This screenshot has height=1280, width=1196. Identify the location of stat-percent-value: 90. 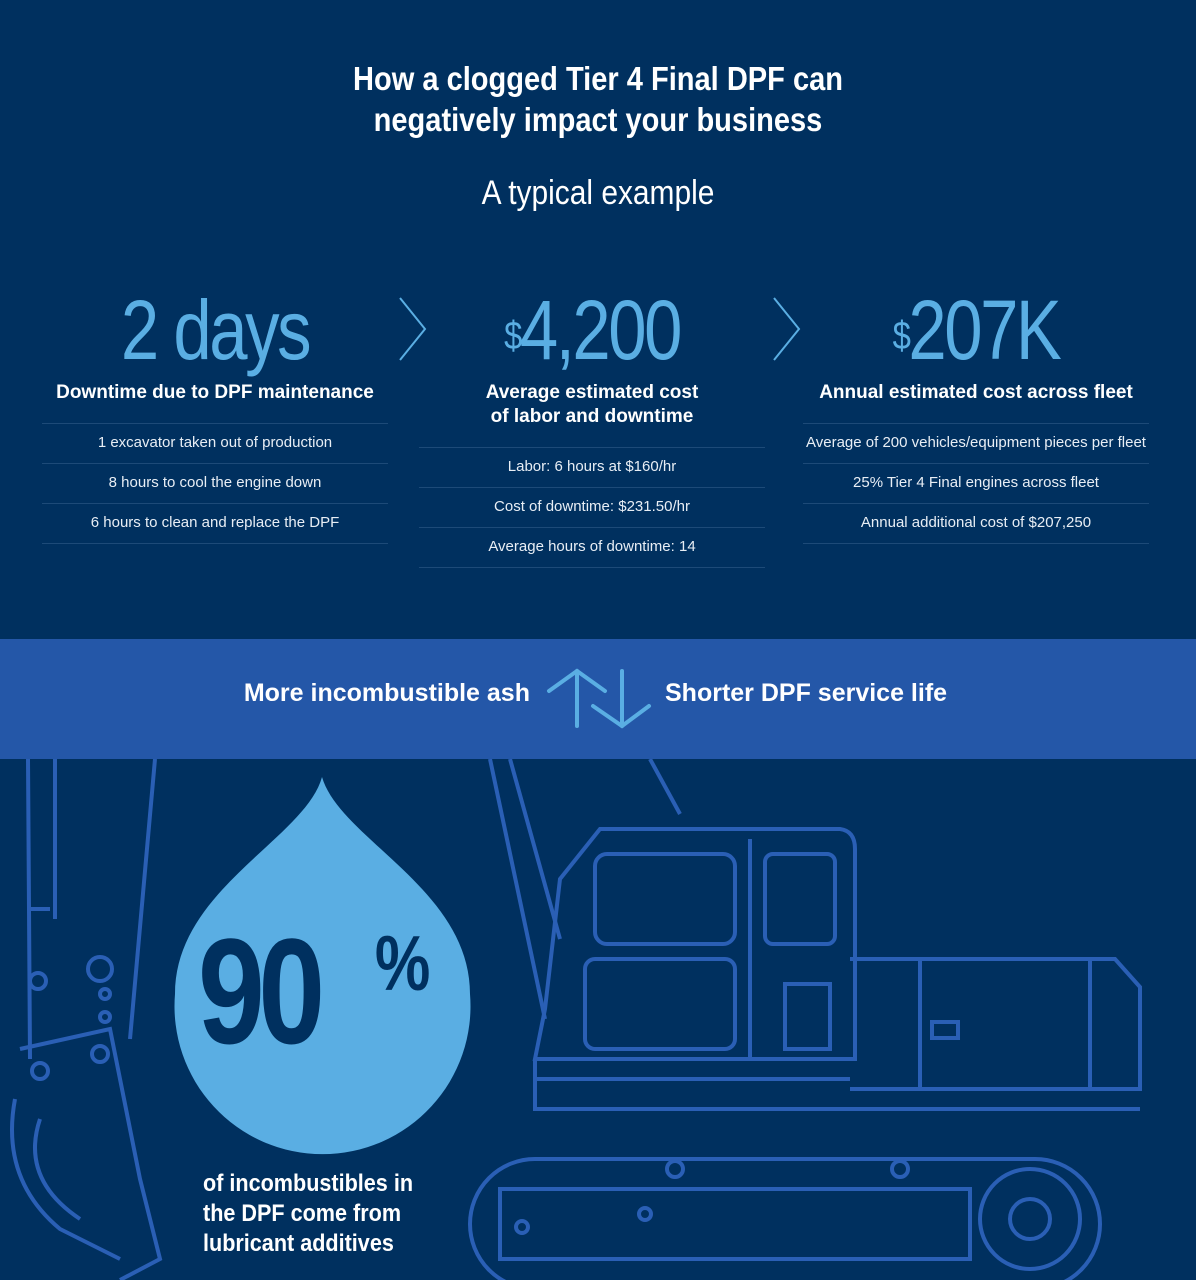
(261, 991).